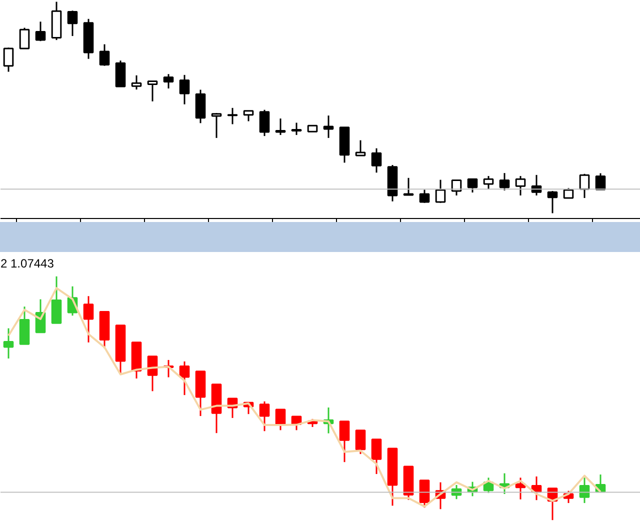 The image size is (640, 526). I want to click on text: 2 1.07443, so click(27, 263).